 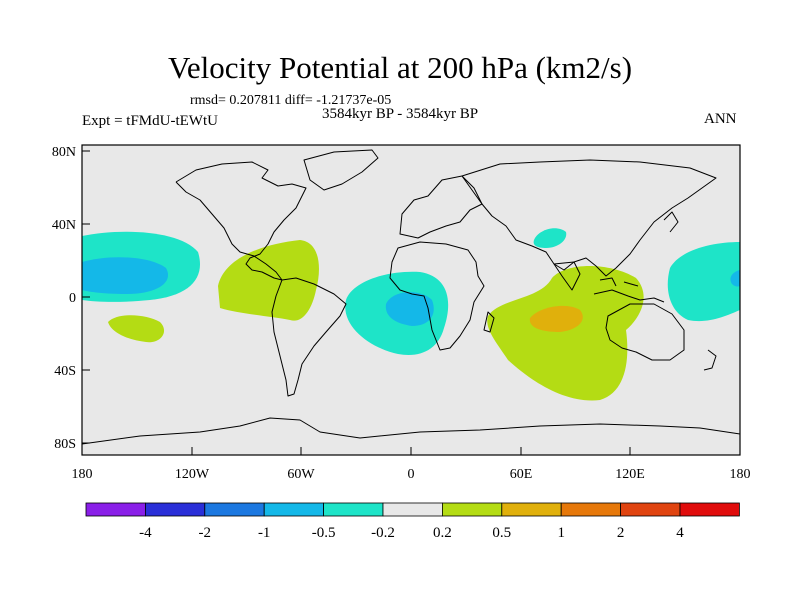 I want to click on lon-label-120e: 120E, so click(x=630, y=474).